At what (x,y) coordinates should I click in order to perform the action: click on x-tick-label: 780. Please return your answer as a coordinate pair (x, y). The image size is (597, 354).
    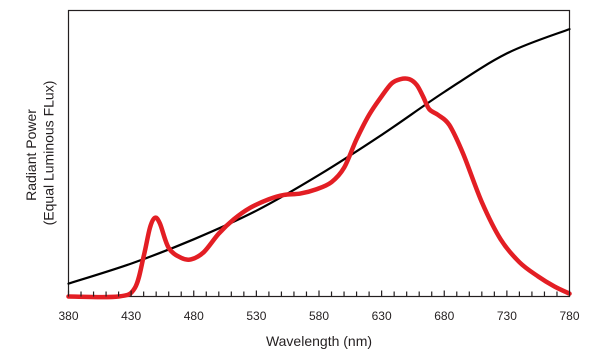
    Looking at the image, I should click on (569, 316).